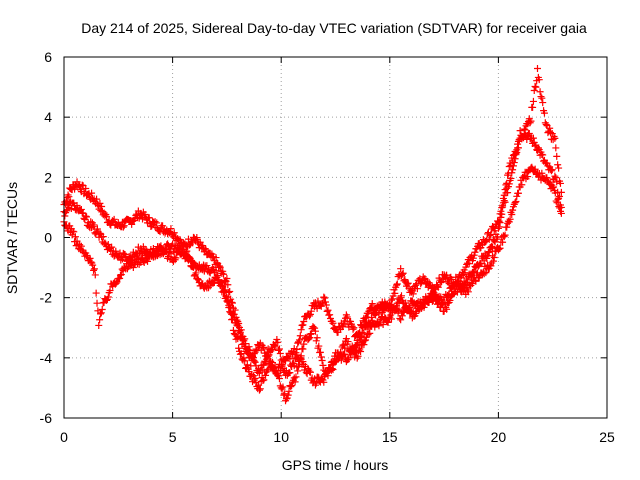  What do you see at coordinates (48, 177) in the screenshot?
I see `y-tick-label: 2` at bounding box center [48, 177].